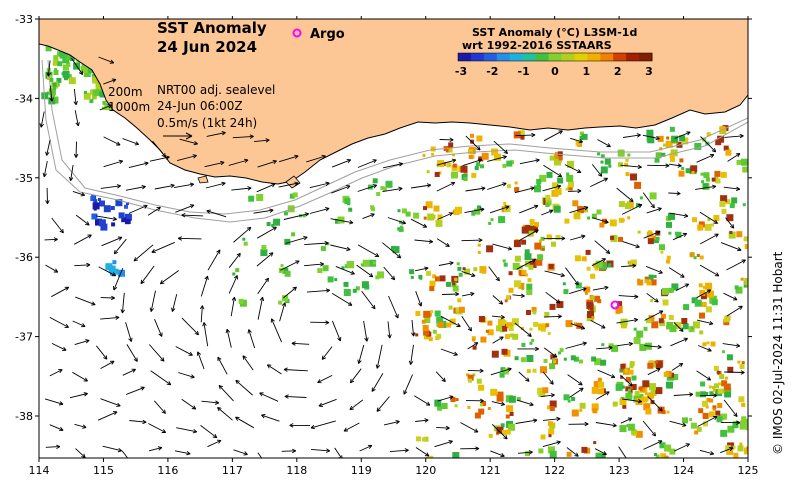 This screenshot has width=791, height=492. Describe the element at coordinates (615, 305) in the screenshot. I see `argo-float-marker` at that location.